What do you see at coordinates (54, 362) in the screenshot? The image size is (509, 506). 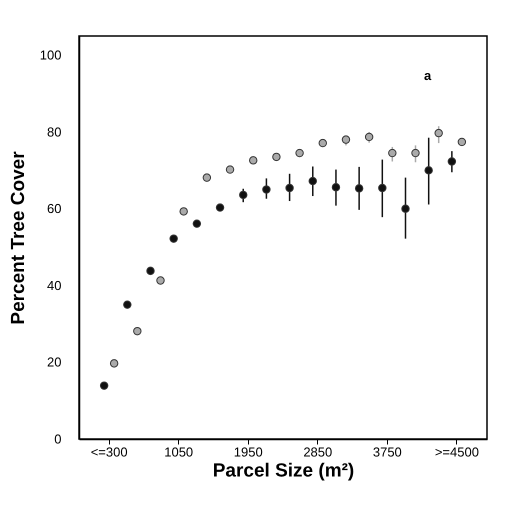 I see `y-tick-label: 20` at bounding box center [54, 362].